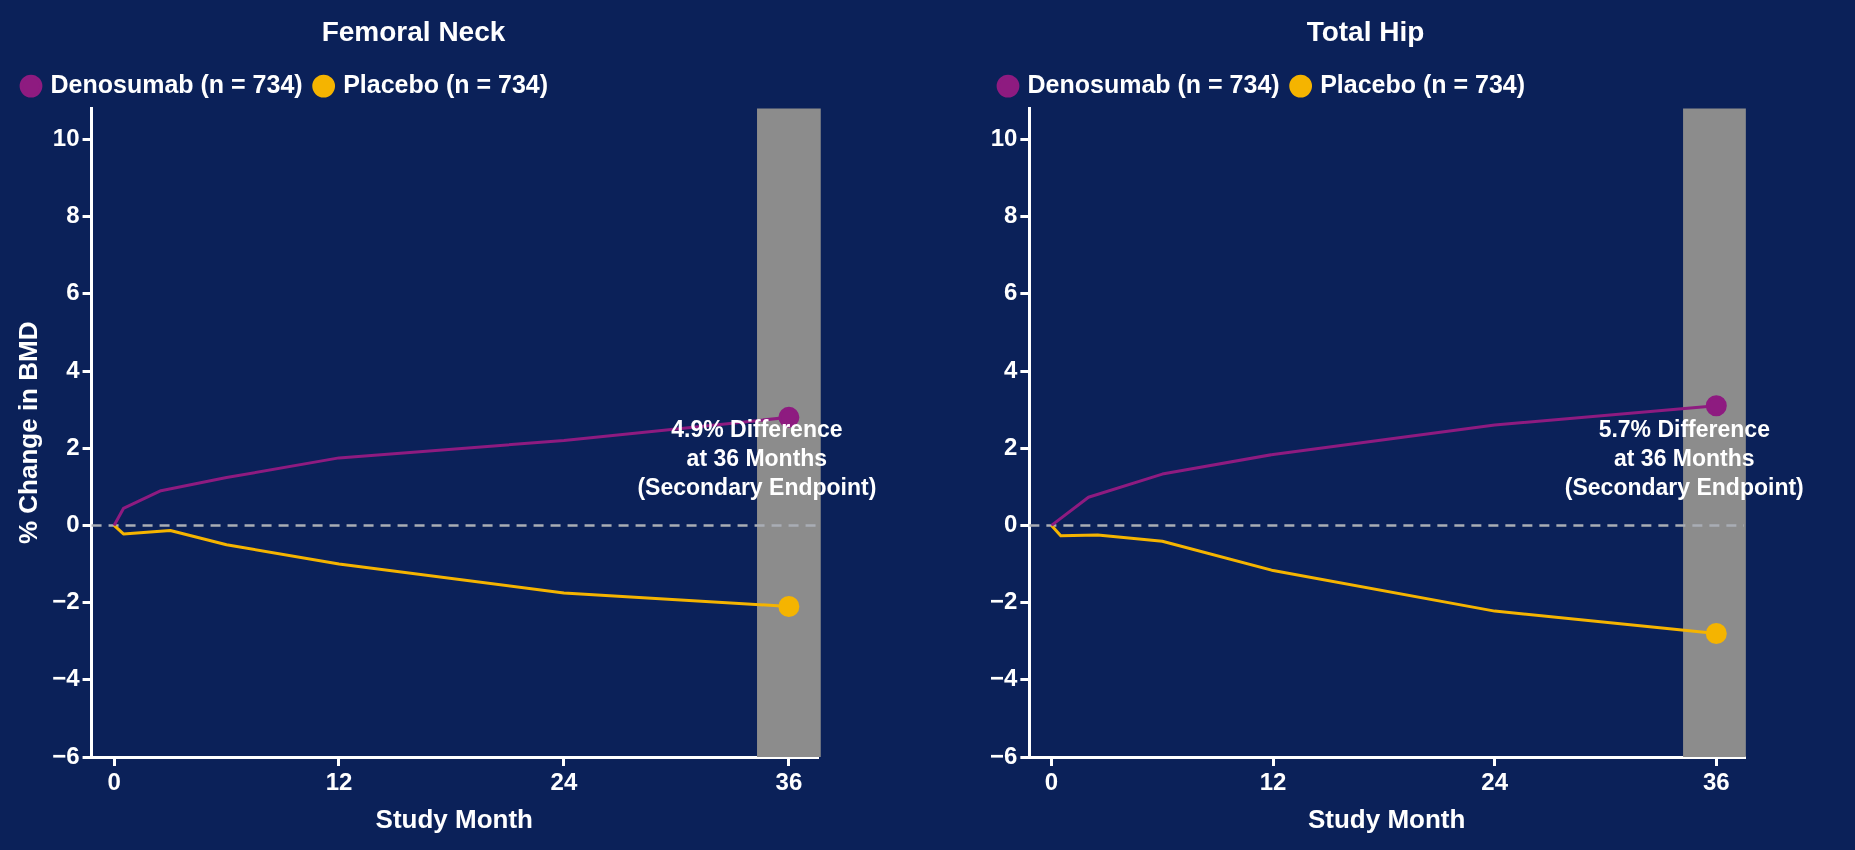 The height and width of the screenshot is (850, 1855). I want to click on chart-title: Total Hip, so click(1365, 31).